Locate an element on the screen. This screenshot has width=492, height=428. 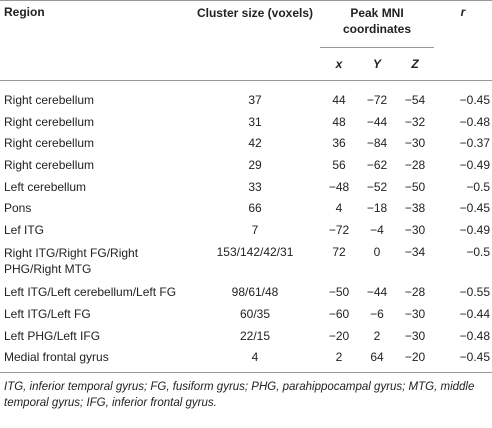
table-row: Left PHG/Left IFG 22/15 −20 2 −30 −0.48 is located at coordinates (246, 336).